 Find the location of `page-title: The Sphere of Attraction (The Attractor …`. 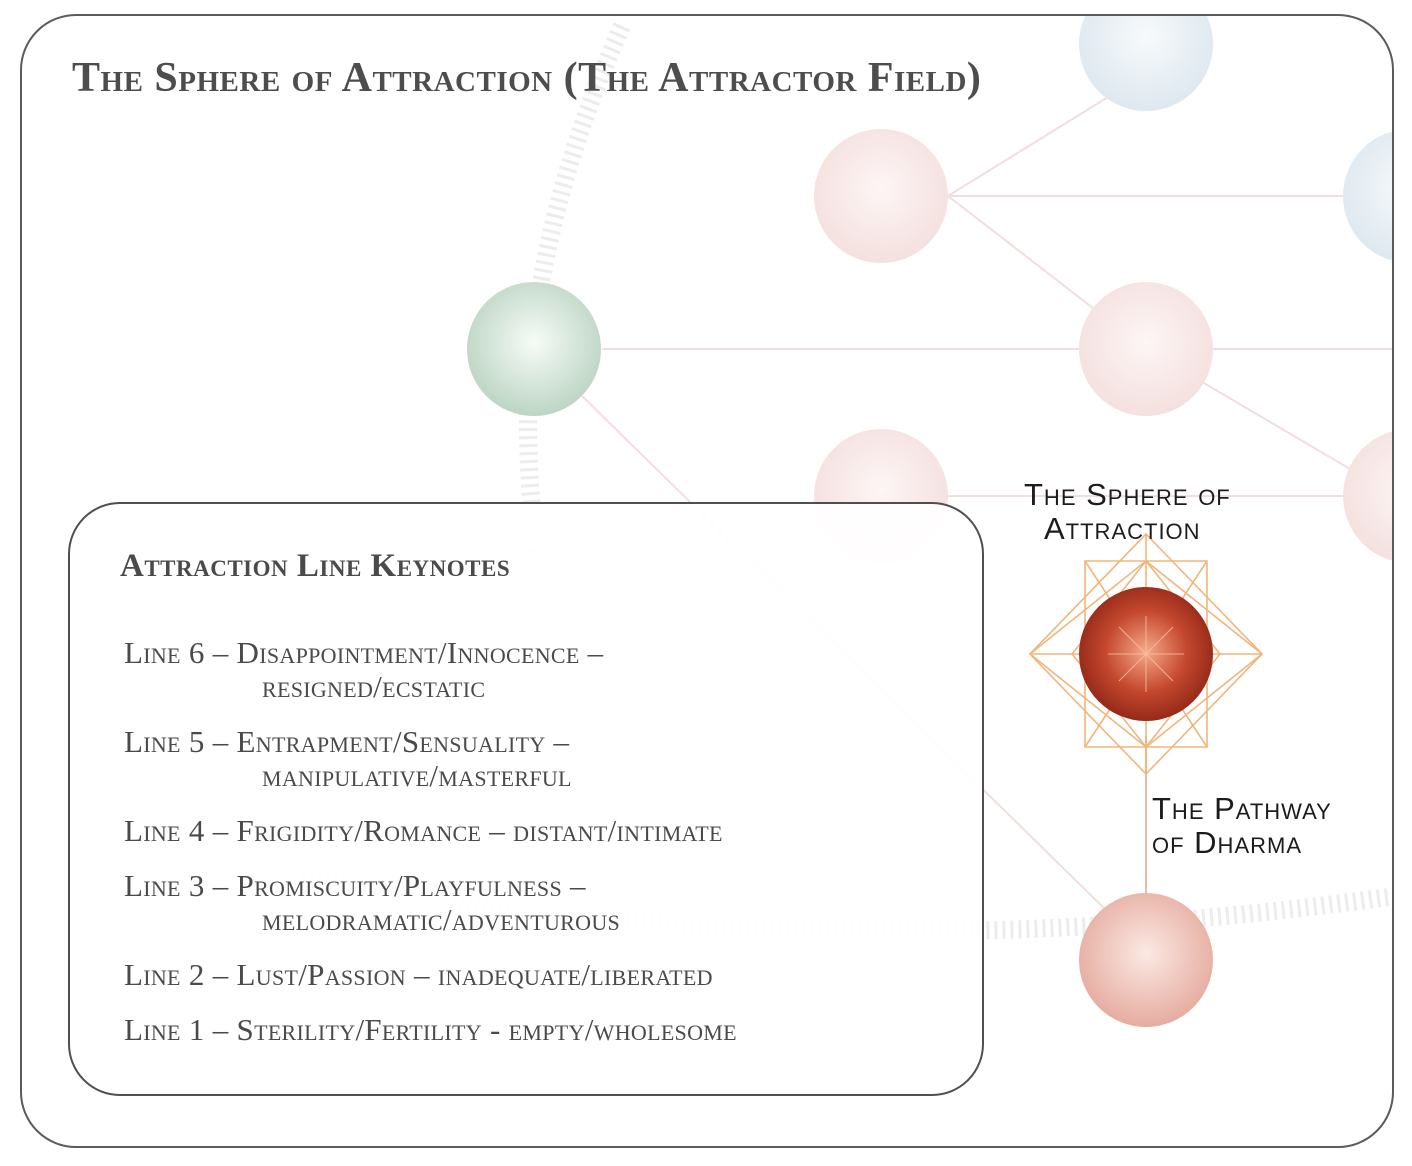

page-title: The Sphere of Attraction (The Attractor … is located at coordinates (527, 78).